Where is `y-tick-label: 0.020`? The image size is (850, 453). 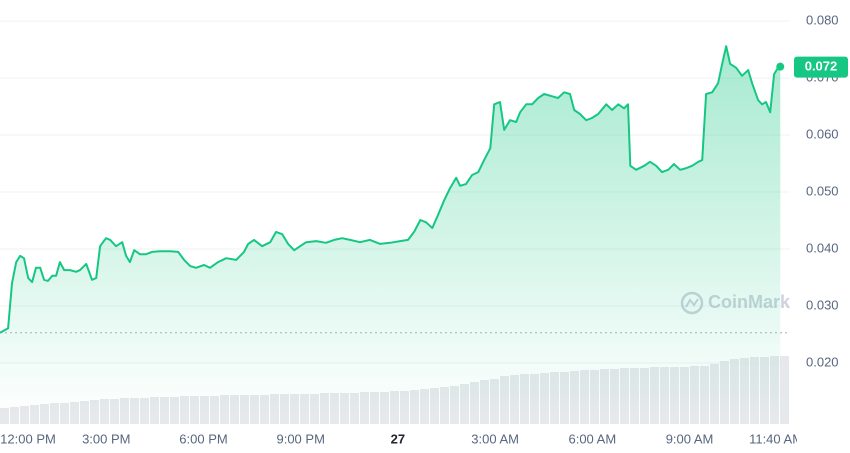
y-tick-label: 0.020 is located at coordinates (822, 361).